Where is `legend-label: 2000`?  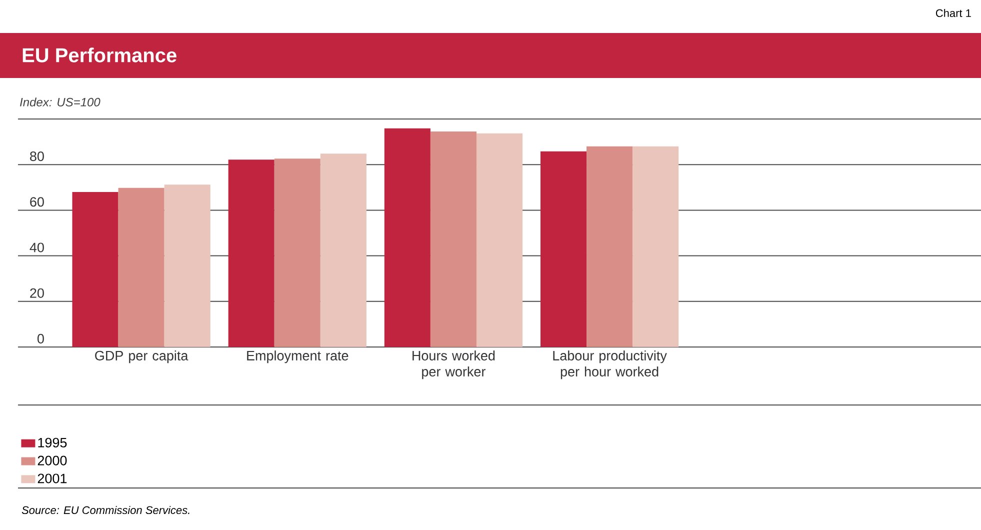 legend-label: 2000 is located at coordinates (52, 461).